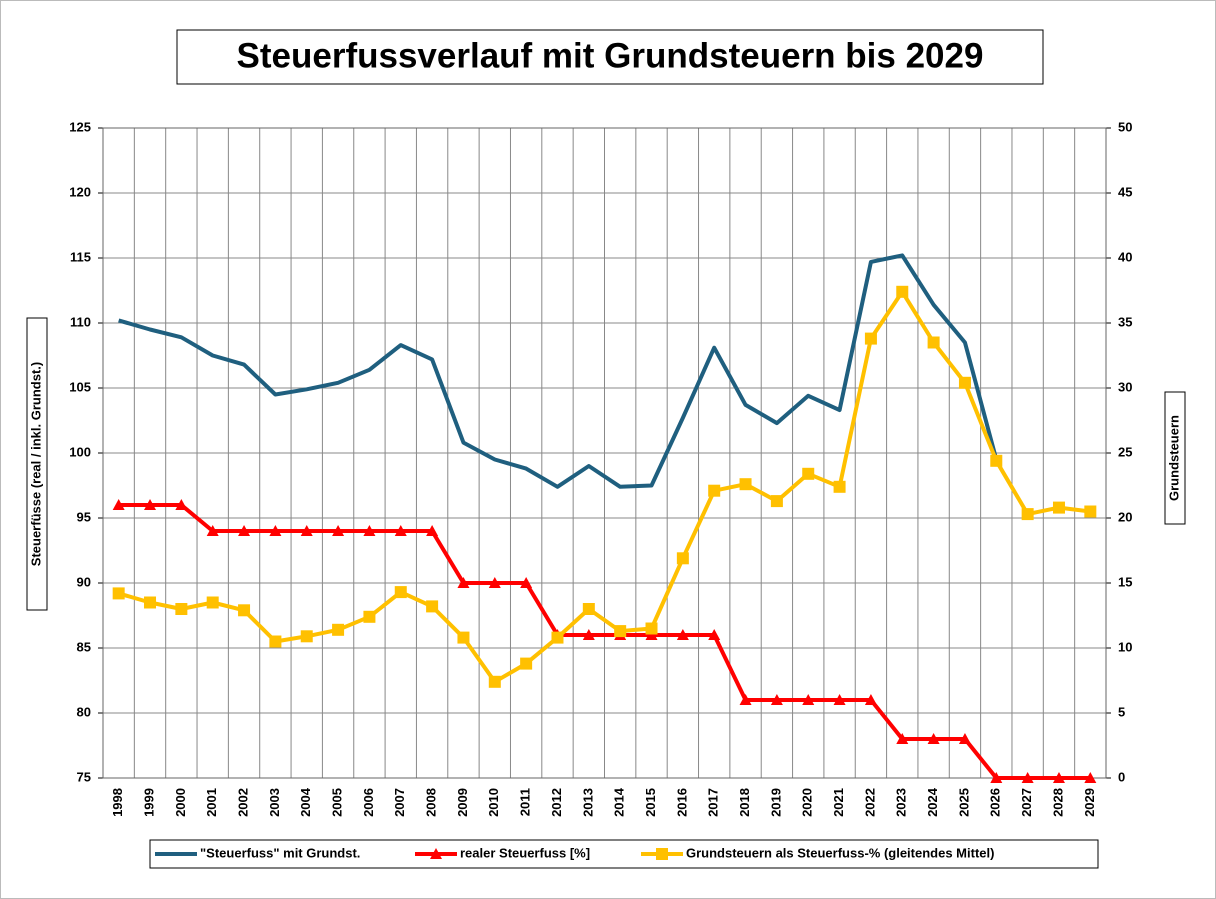 Image resolution: width=1216 pixels, height=899 pixels. I want to click on y-tick-label: 115, so click(80, 256).